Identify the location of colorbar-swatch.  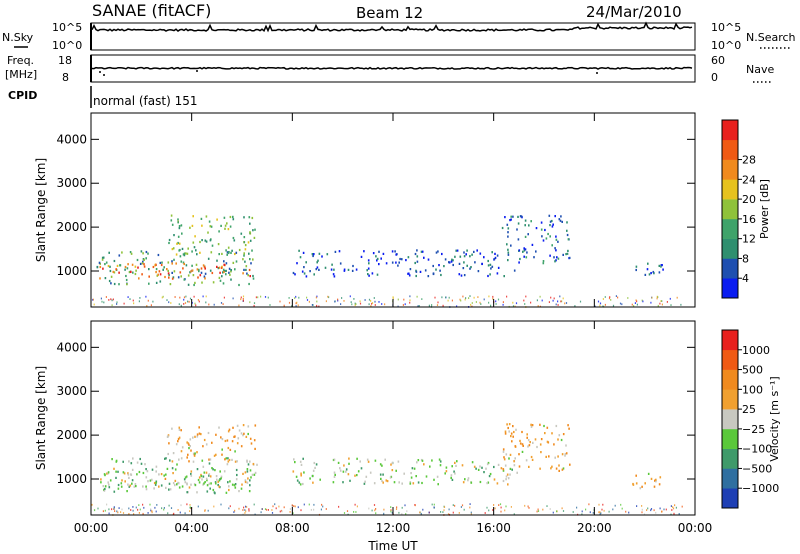
(730, 130).